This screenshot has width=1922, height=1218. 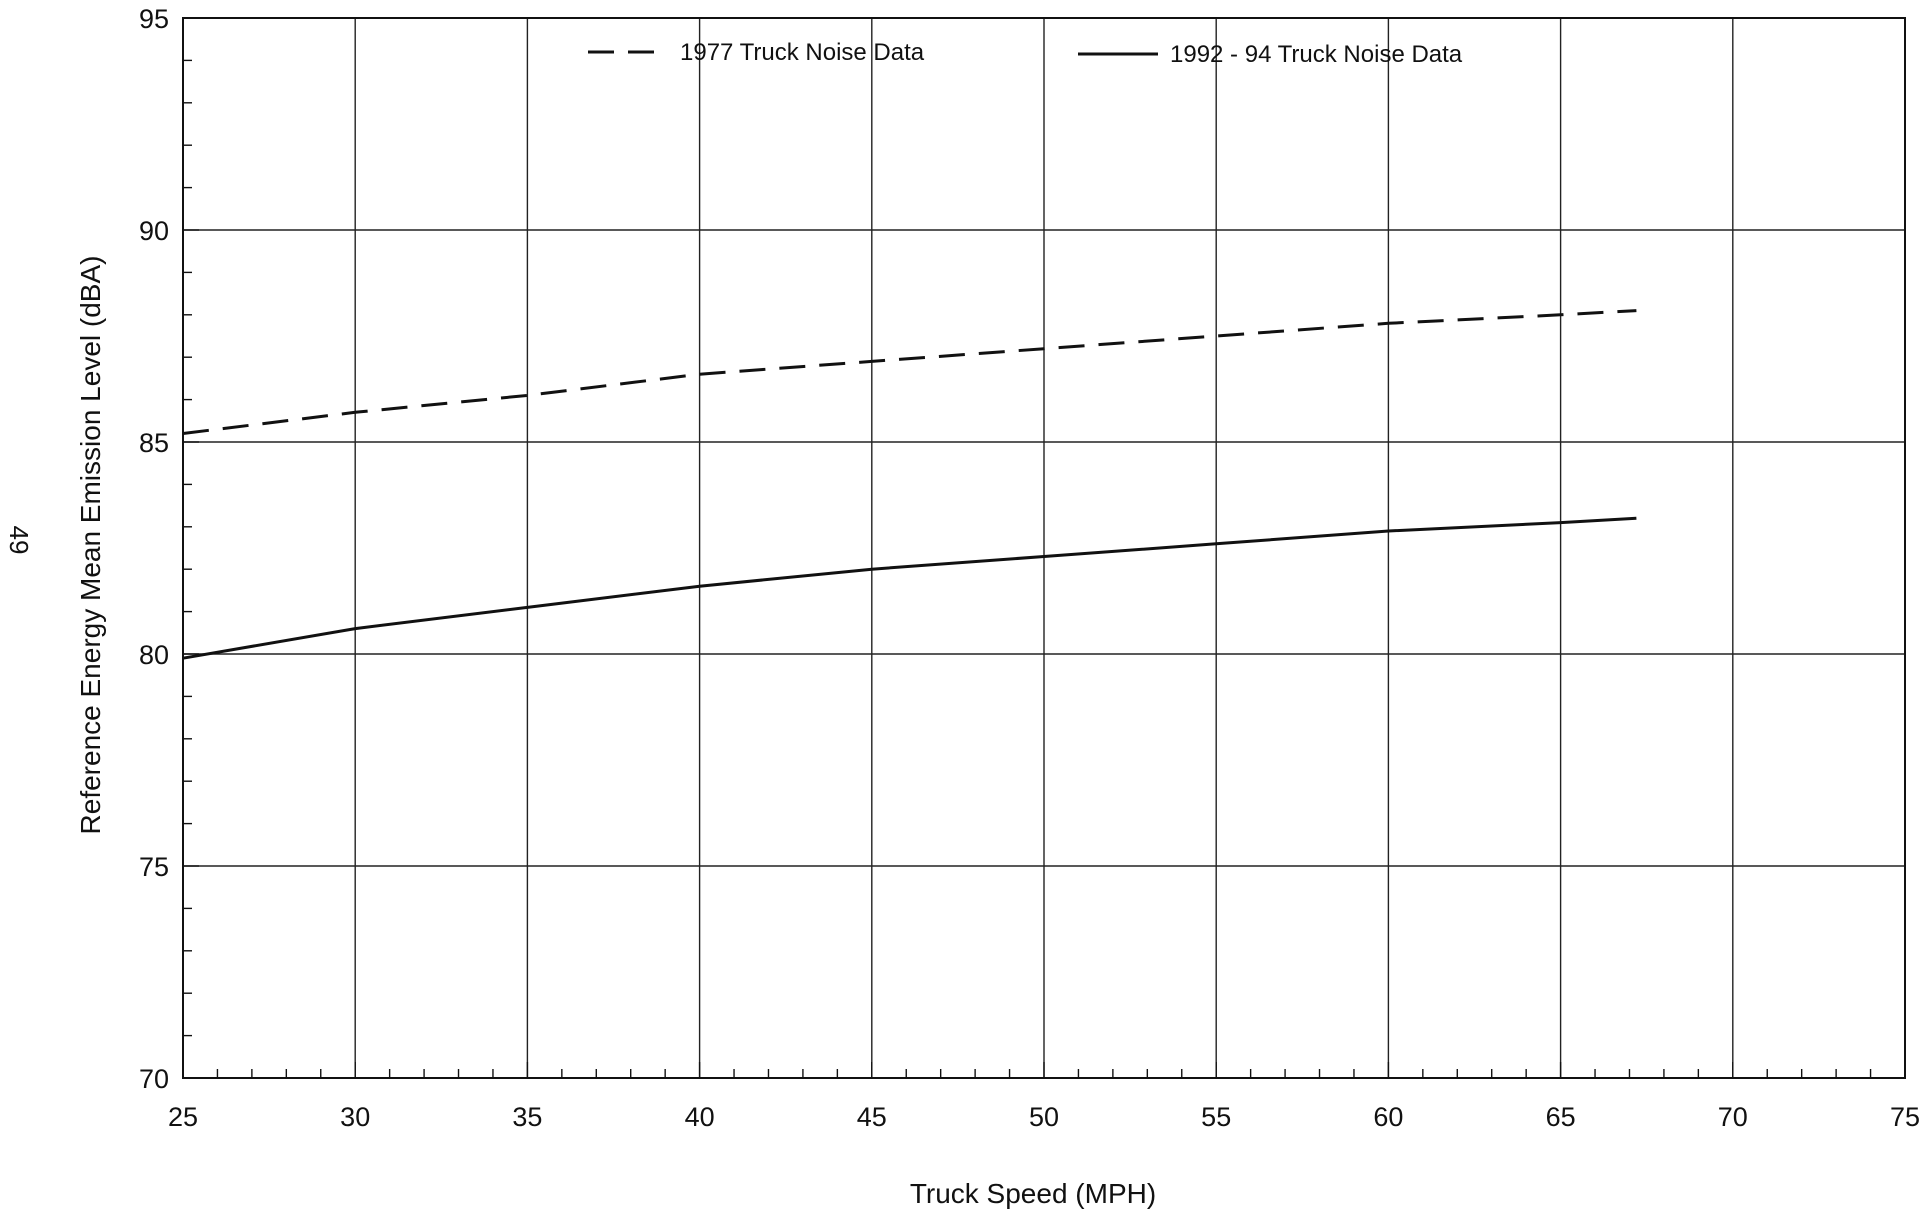 I want to click on legend-label-2: 1992 - 94 Truck Noise Data, so click(x=1316, y=54).